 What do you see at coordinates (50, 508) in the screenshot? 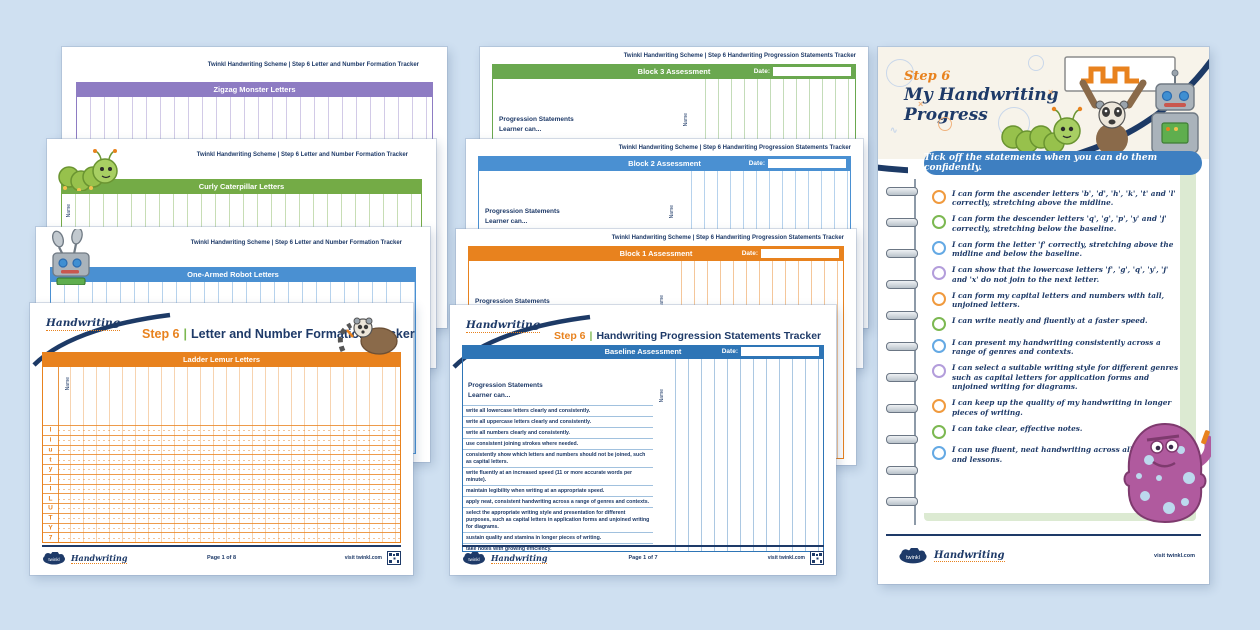
I see `letter-label: U` at bounding box center [50, 508].